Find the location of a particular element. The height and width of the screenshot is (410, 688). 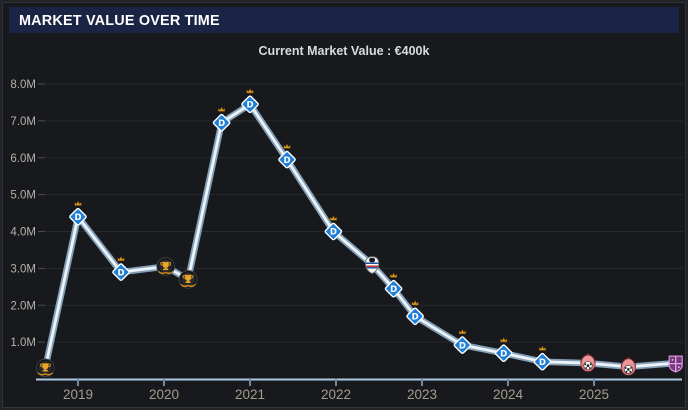

x-tick-label: 2022 is located at coordinates (336, 394).